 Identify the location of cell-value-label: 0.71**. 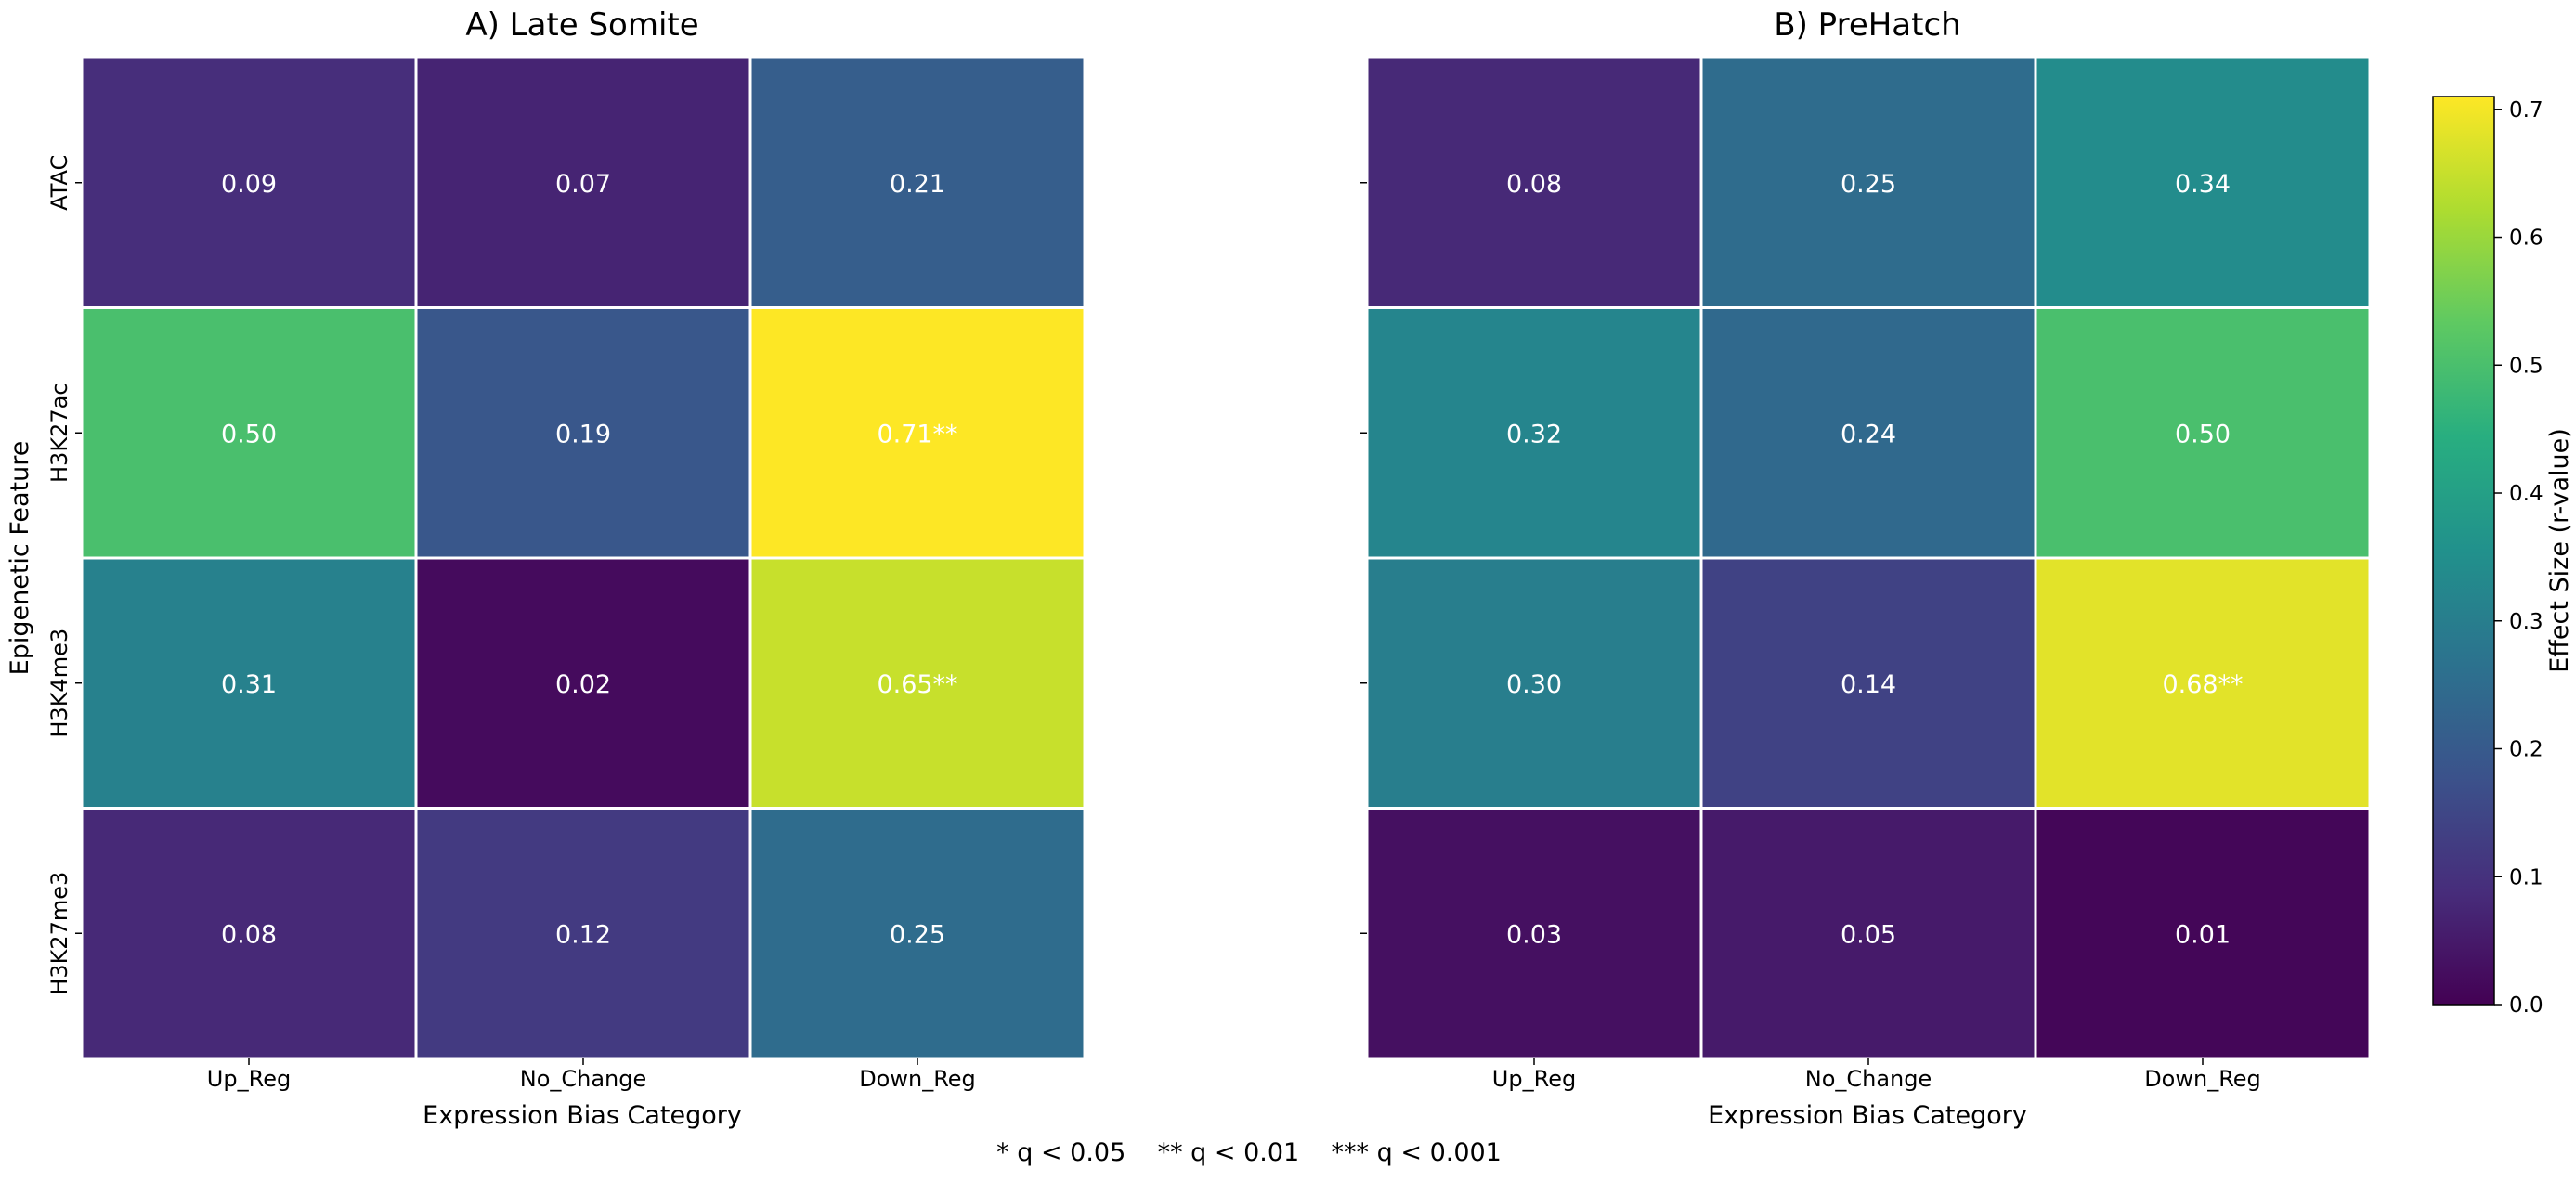
(917, 434).